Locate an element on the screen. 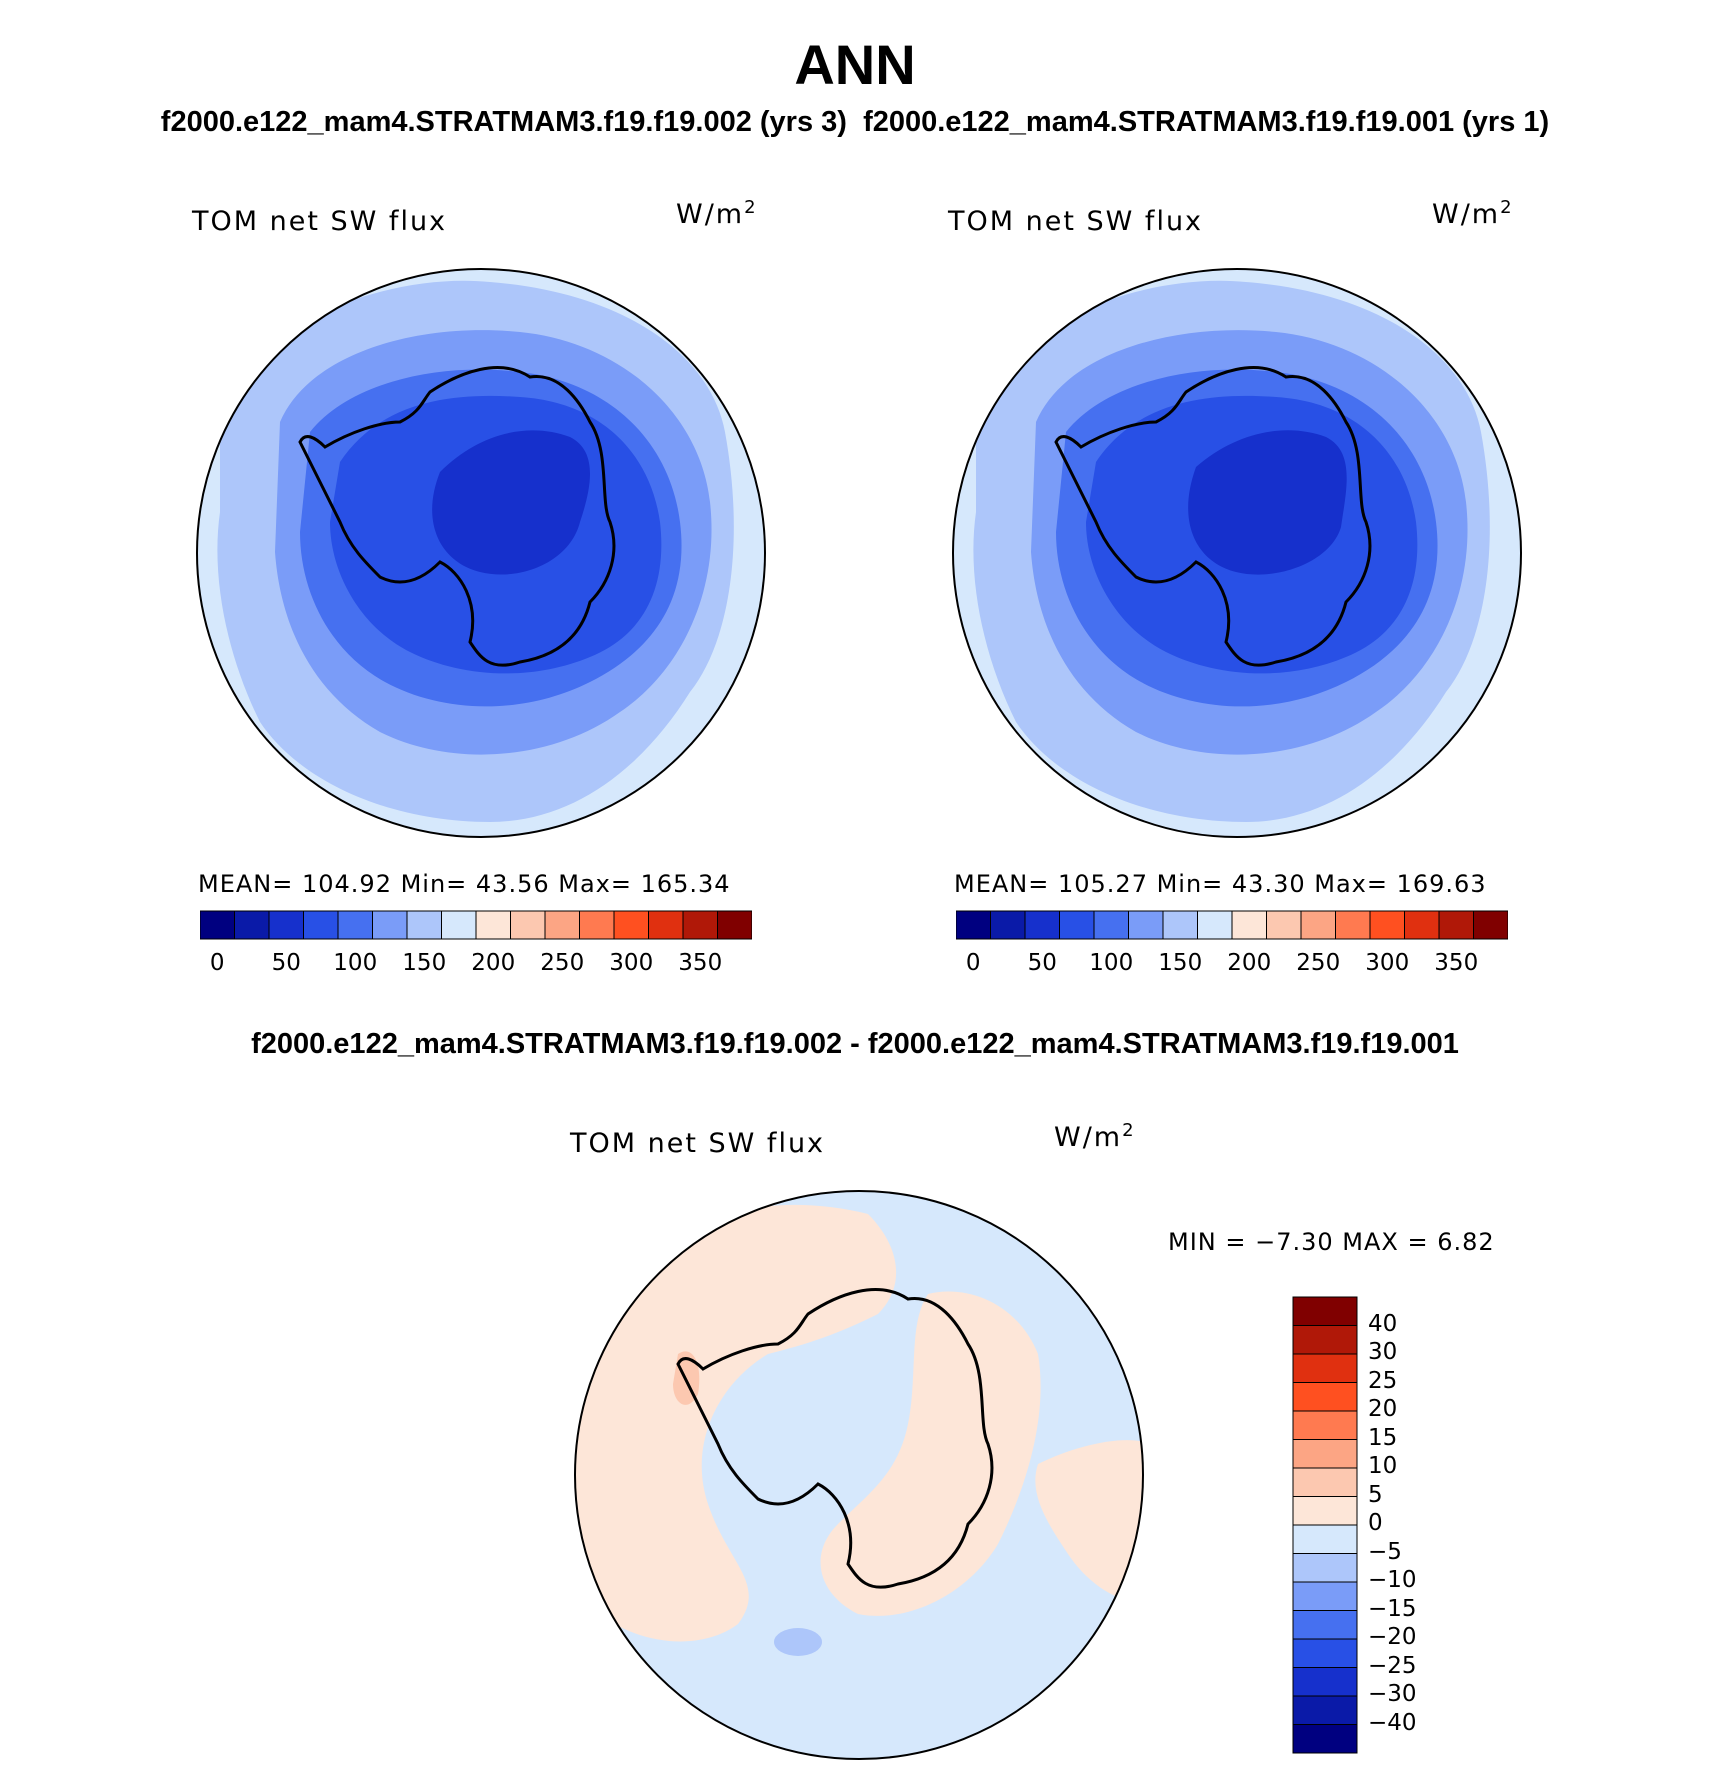 The height and width of the screenshot is (1766, 1710). colorbar-tick-label: −25 is located at coordinates (1392, 1665).